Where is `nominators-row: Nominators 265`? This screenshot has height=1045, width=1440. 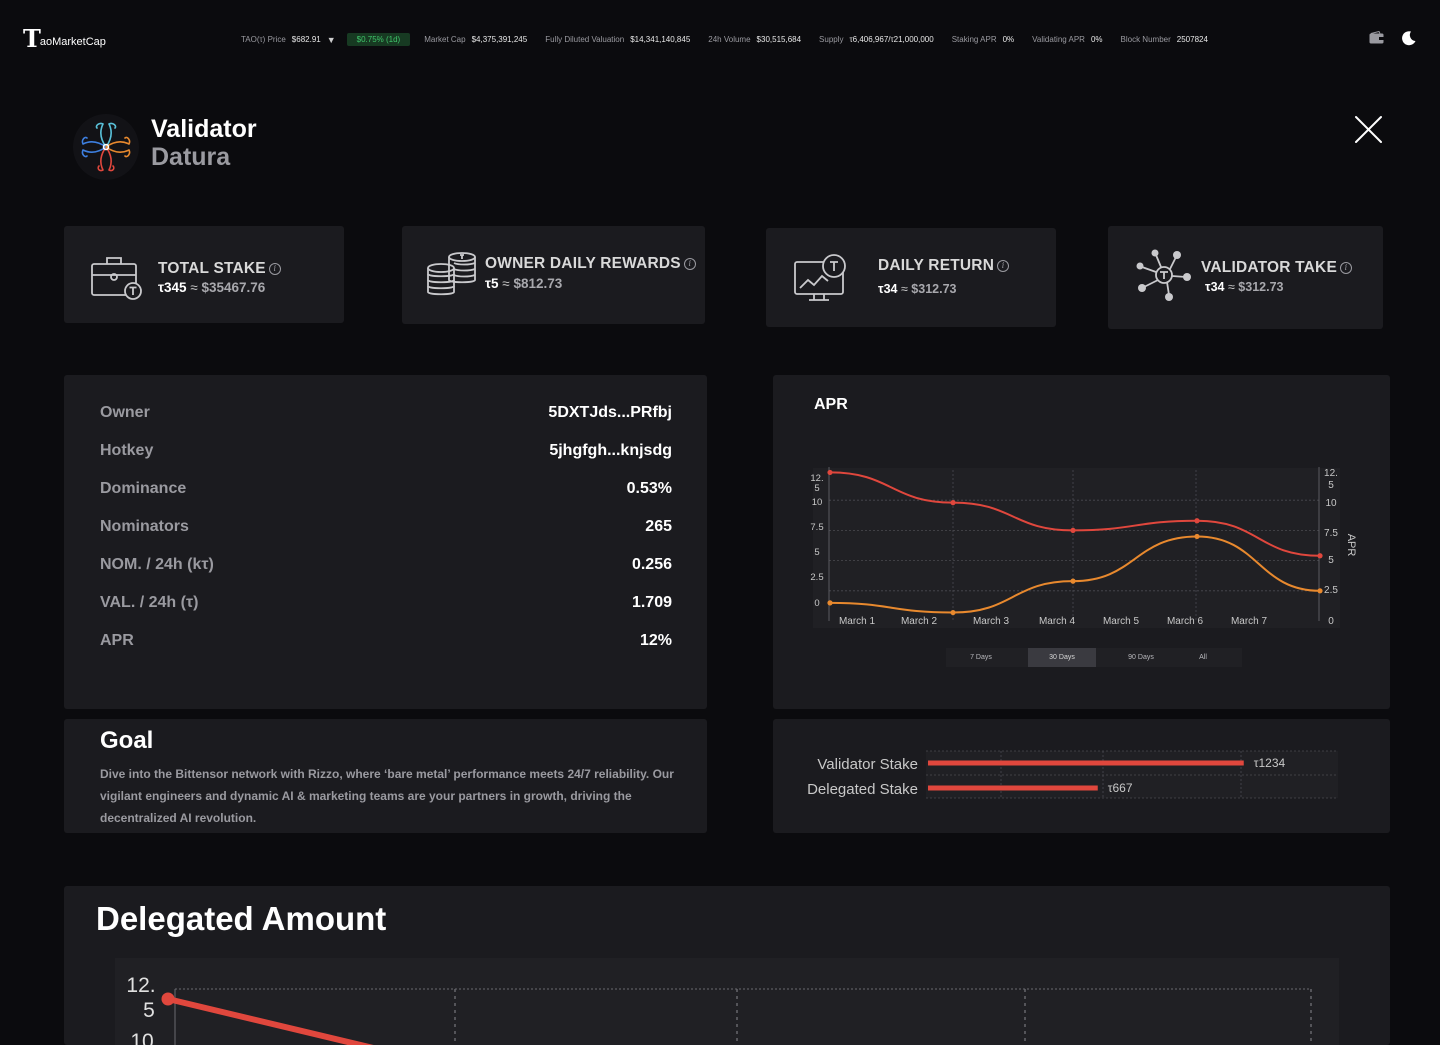
nominators-row: Nominators 265 is located at coordinates (386, 526).